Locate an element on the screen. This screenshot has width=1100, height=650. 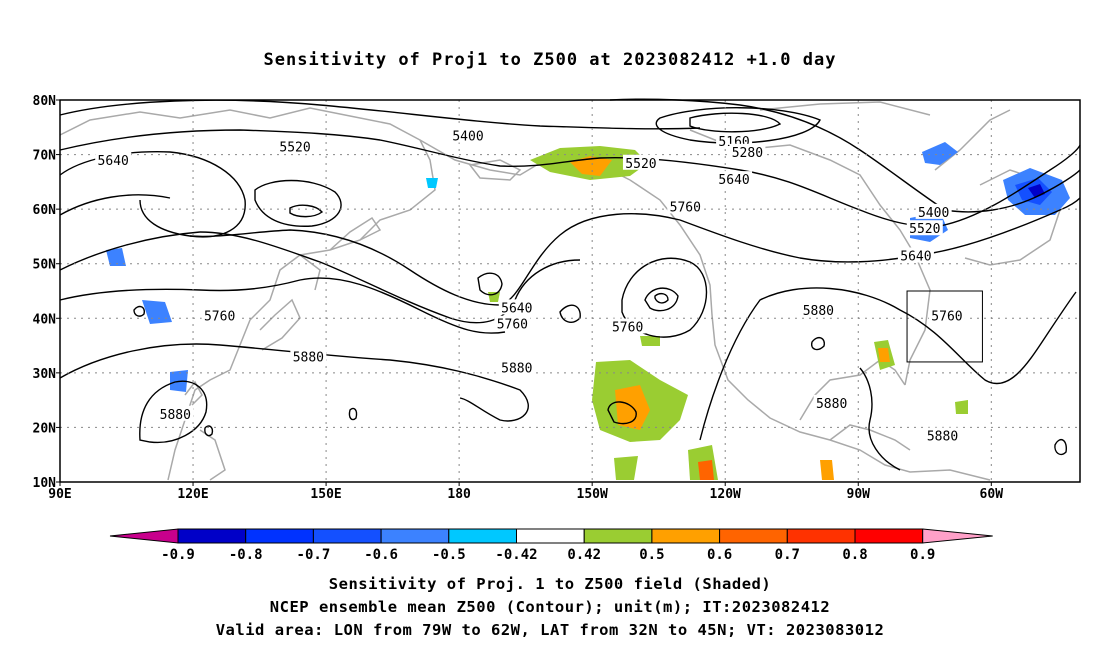
lon-label: 120W is located at coordinates (725, 494).